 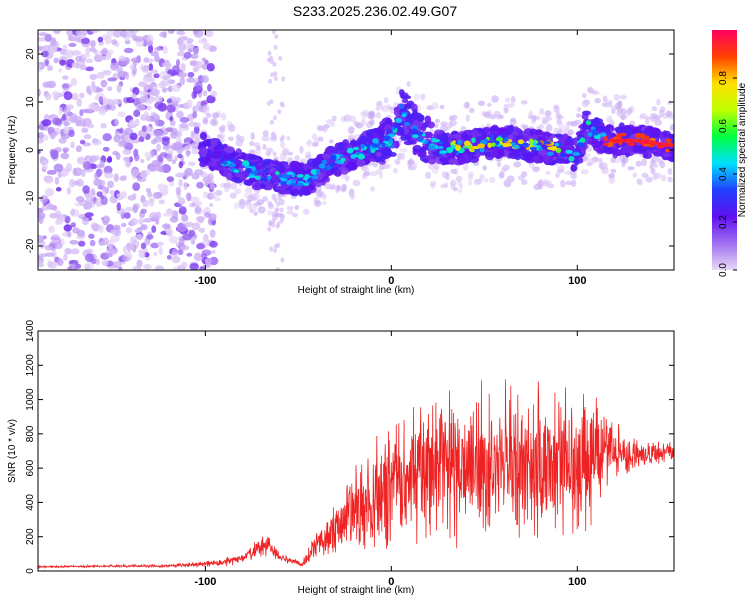 I want to click on colorbar-bar, so click(x=724, y=150).